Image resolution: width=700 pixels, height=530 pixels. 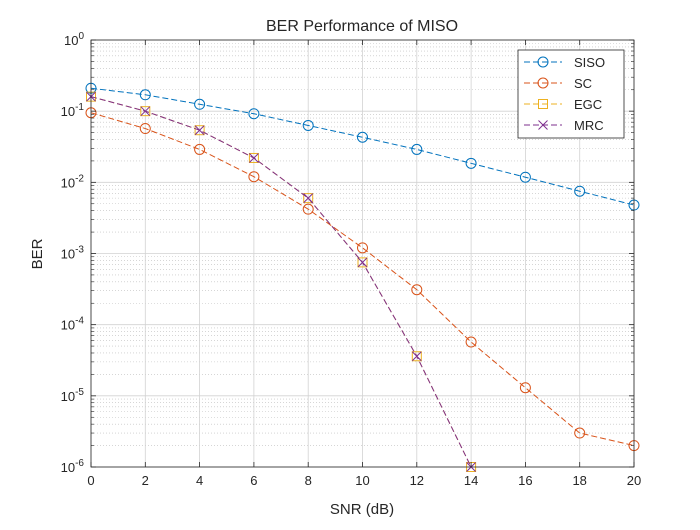 I want to click on y-tick-label: 10⁻⁴, so click(x=73, y=324).